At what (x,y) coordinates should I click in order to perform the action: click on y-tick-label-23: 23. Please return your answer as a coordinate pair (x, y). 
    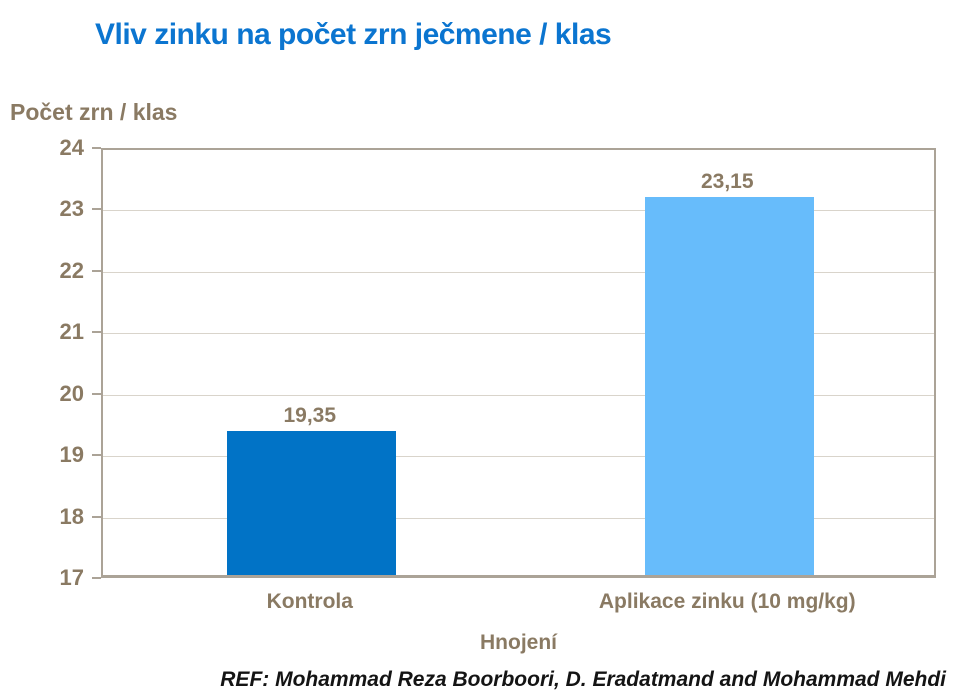
    Looking at the image, I should click on (71, 209).